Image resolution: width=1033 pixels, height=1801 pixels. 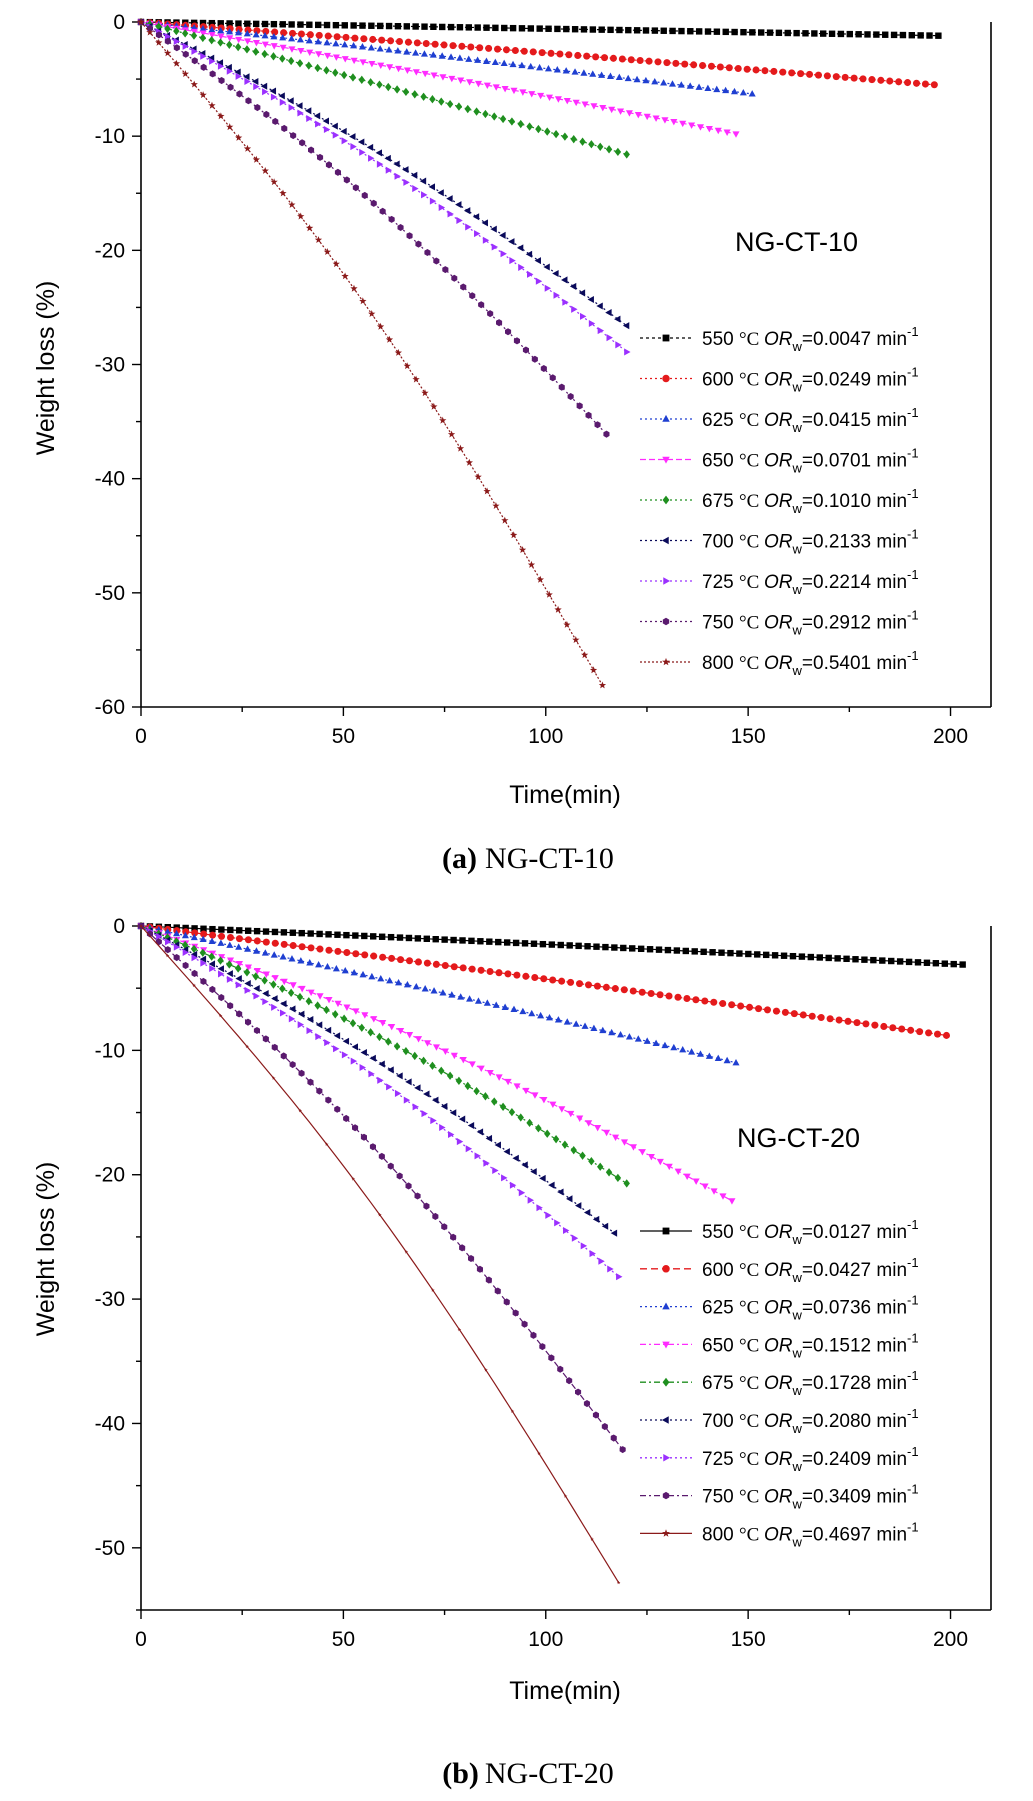 What do you see at coordinates (110, 250) in the screenshot?
I see `y-tick-label: -20` at bounding box center [110, 250].